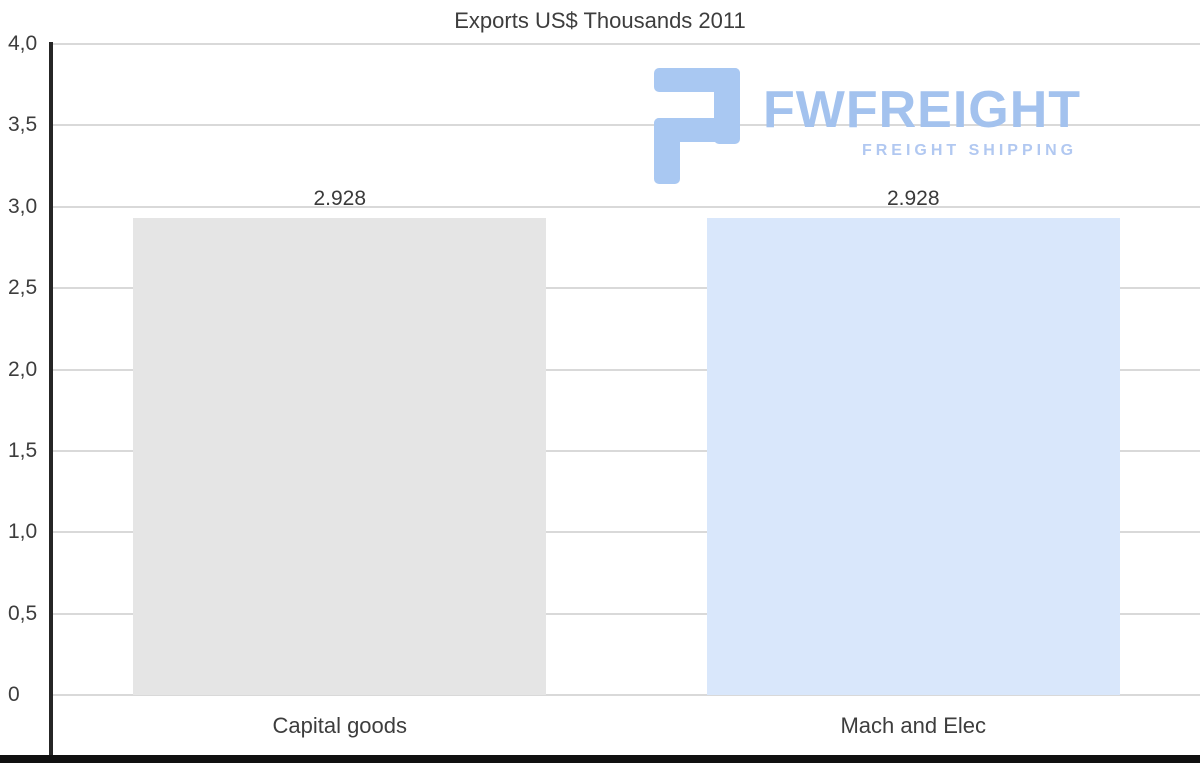 The height and width of the screenshot is (763, 1200). What do you see at coordinates (23, 288) in the screenshot?
I see `y-tick-label: 2,5` at bounding box center [23, 288].